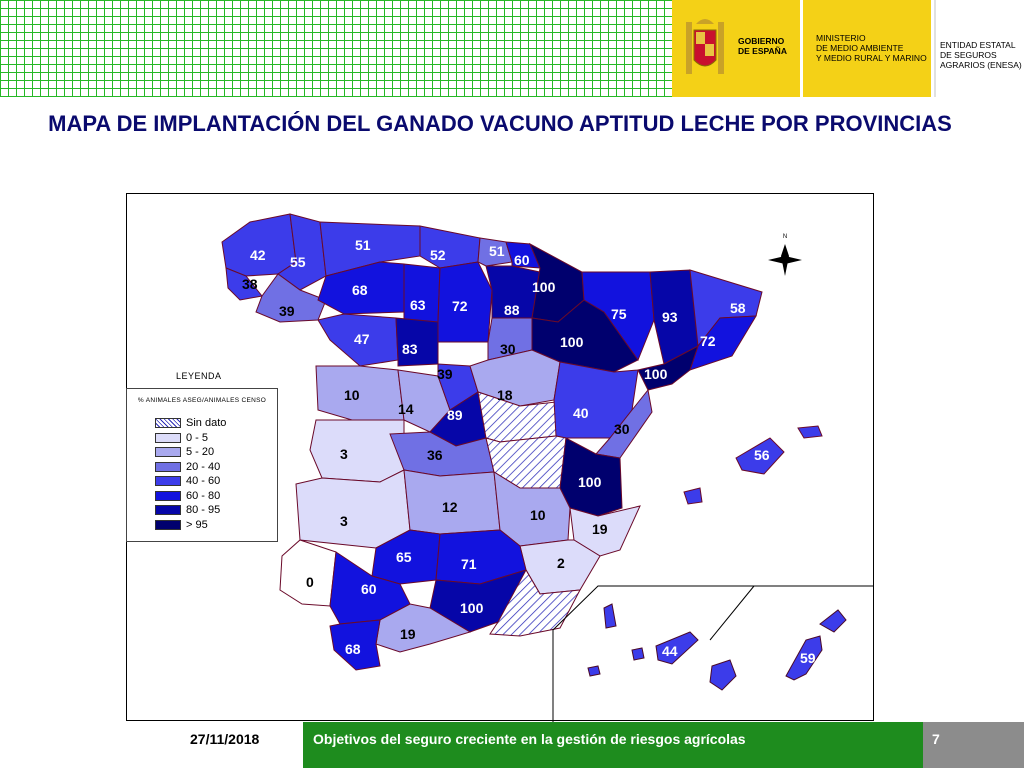 This screenshot has height=768, width=1024. Describe the element at coordinates (808, 658) in the screenshot. I see `value-las-palmas: 59` at that location.